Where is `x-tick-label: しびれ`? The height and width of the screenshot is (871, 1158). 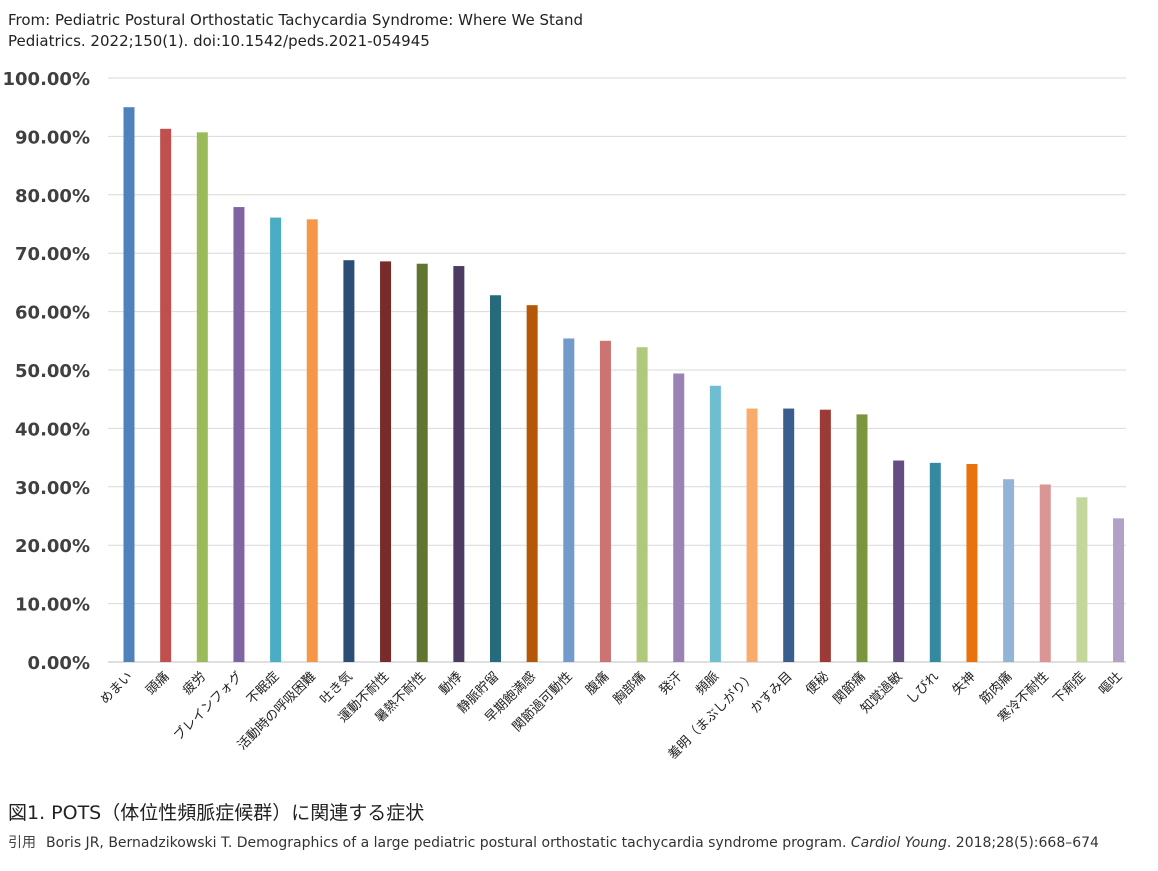
x-tick-label: しびれ is located at coordinates (923, 688).